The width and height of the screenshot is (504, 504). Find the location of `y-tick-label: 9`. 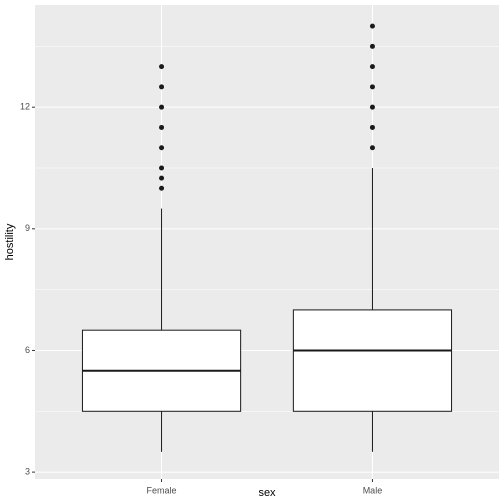

y-tick-label: 9 is located at coordinates (27, 228).